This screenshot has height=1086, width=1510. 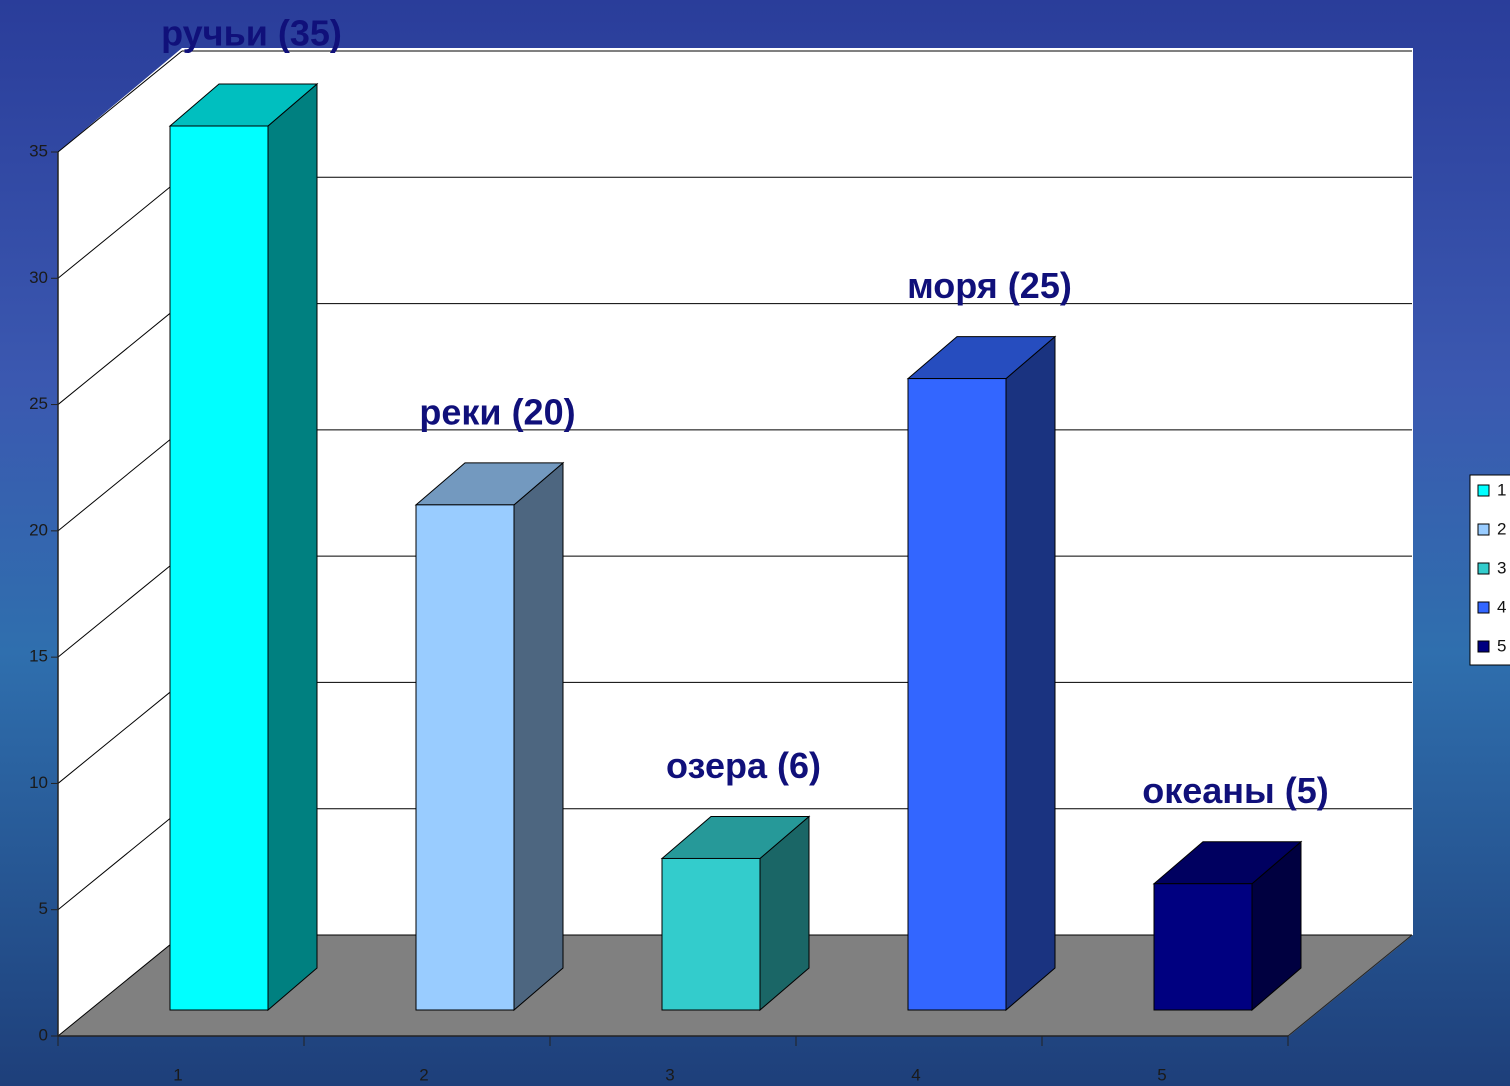 What do you see at coordinates (1501, 567) in the screenshot?
I see `legend-label: 3` at bounding box center [1501, 567].